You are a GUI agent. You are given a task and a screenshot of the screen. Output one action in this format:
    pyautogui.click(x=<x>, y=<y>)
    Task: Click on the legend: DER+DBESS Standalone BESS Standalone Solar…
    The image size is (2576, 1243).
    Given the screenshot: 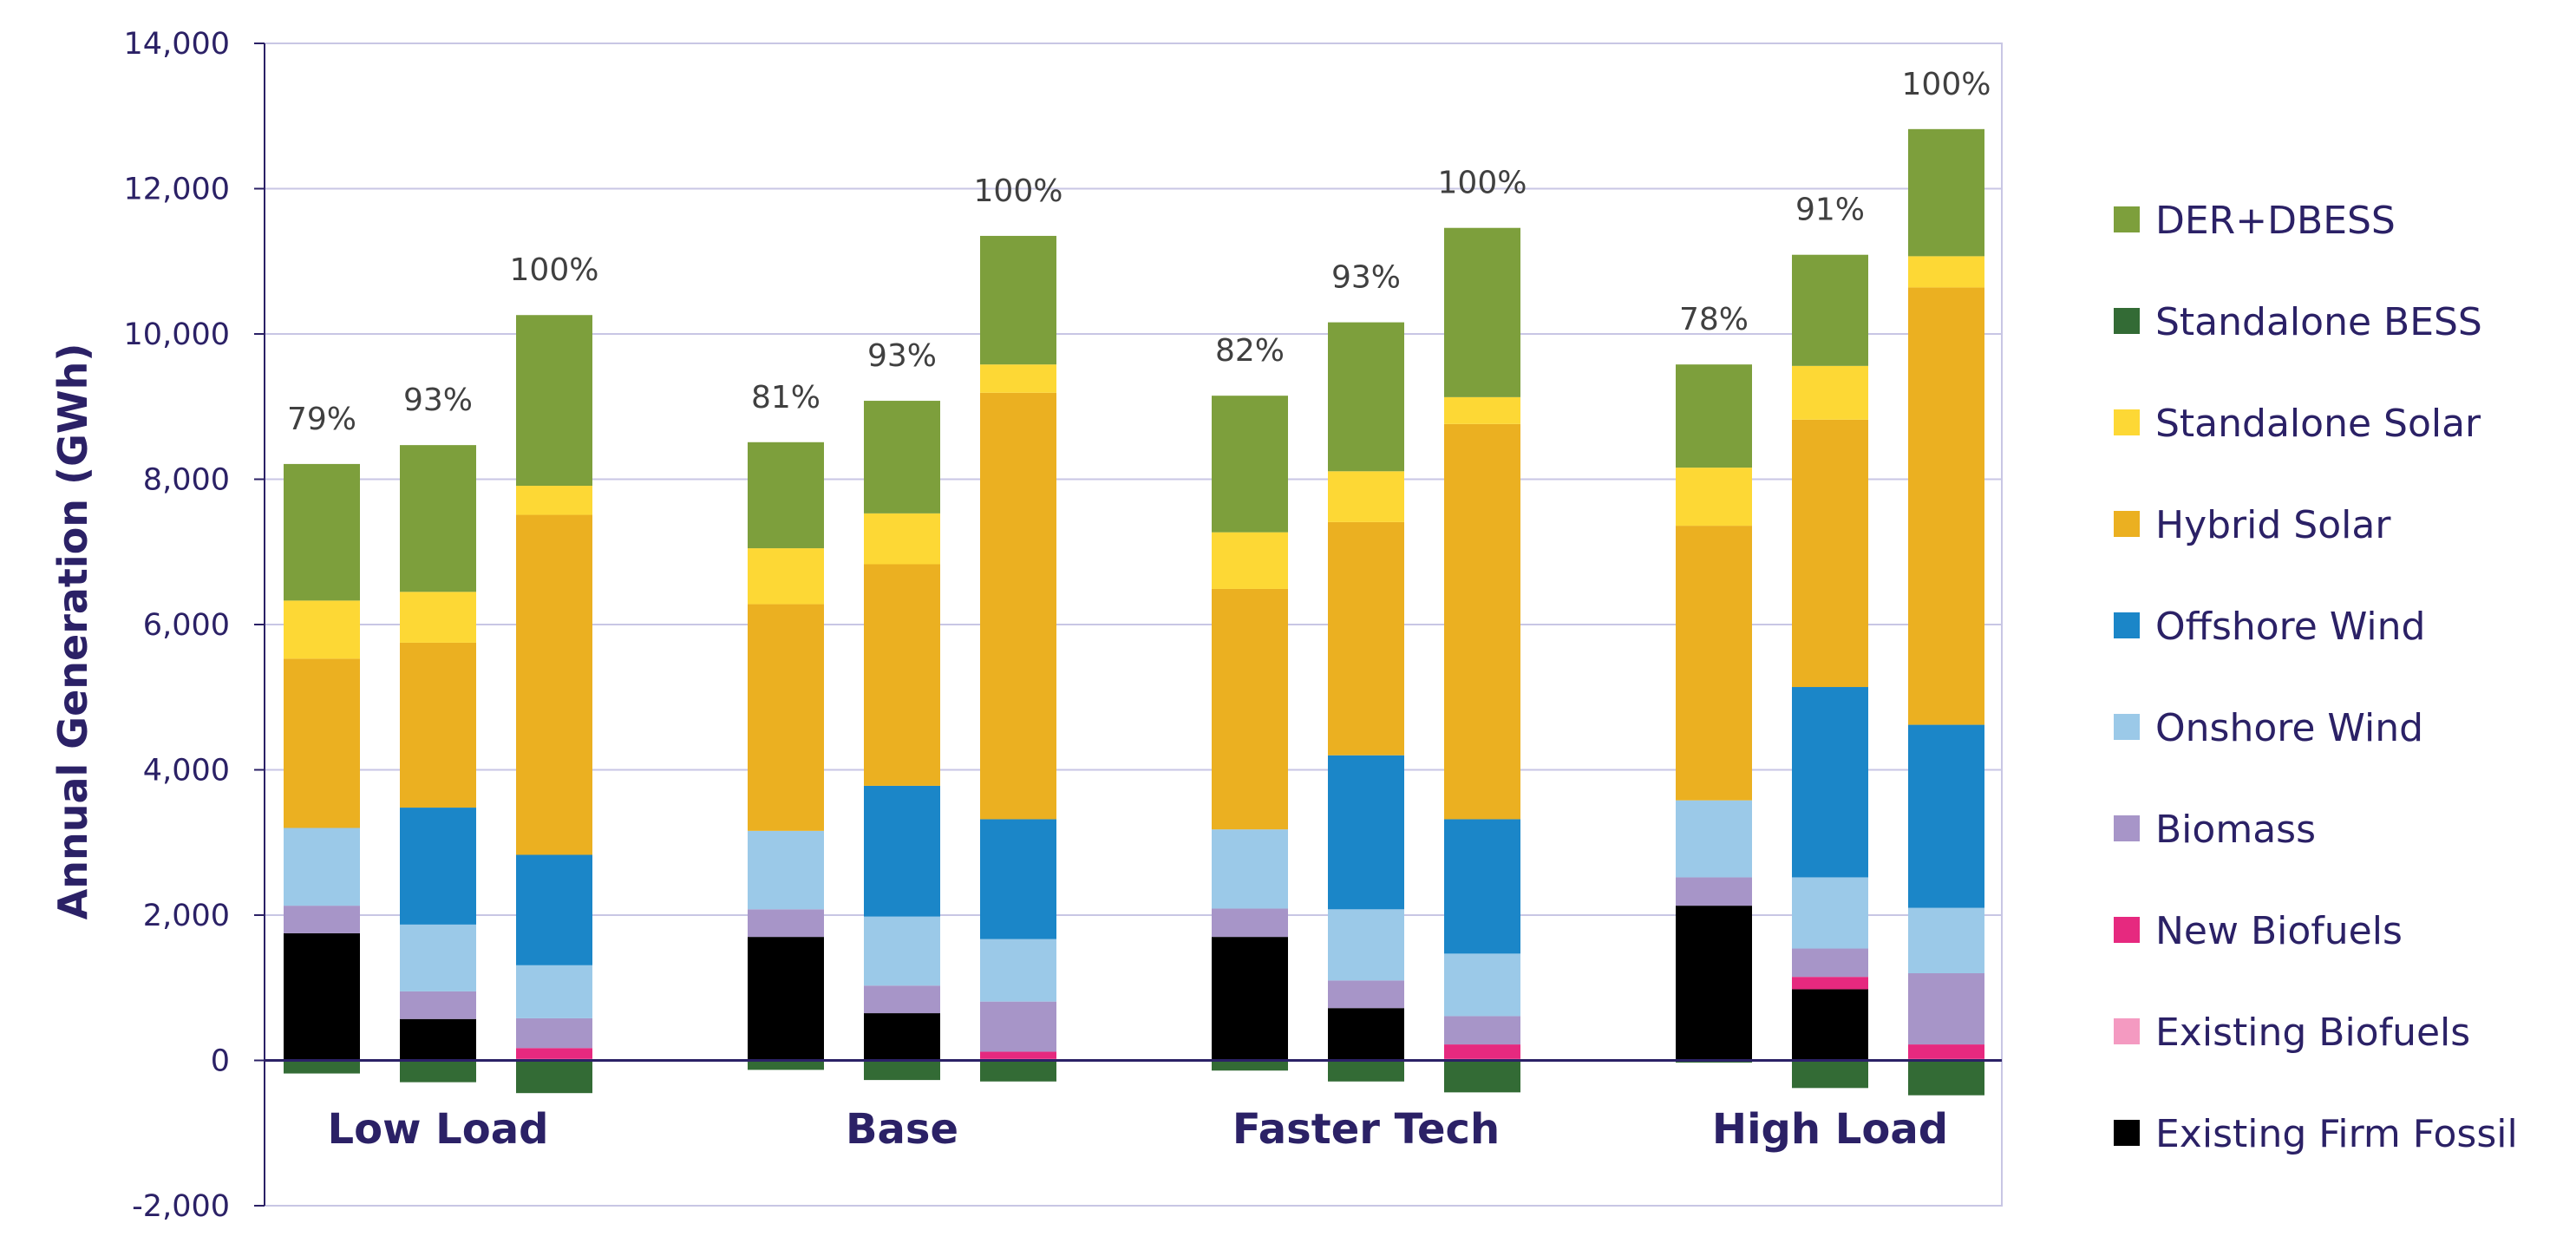 What is the action you would take?
    pyautogui.click(x=2316, y=677)
    